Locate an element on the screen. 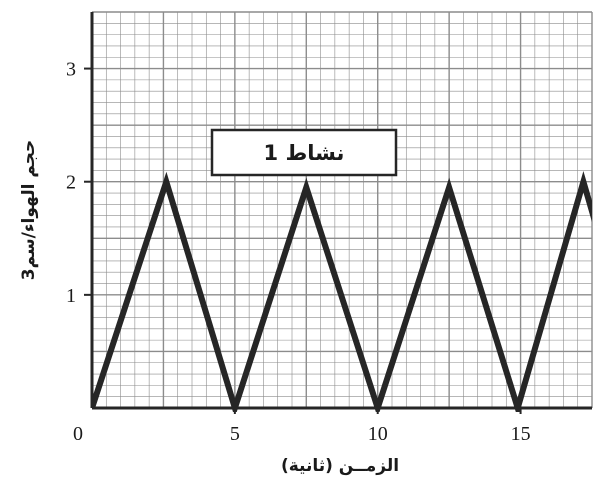 The image size is (598, 479). origin-label: 0 is located at coordinates (78, 434).